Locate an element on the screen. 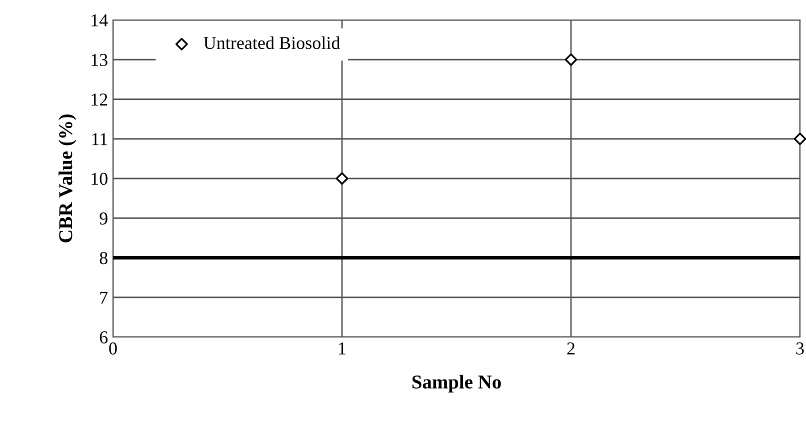 The image size is (806, 423). legend-label: Untreated Biosolid is located at coordinates (272, 43).